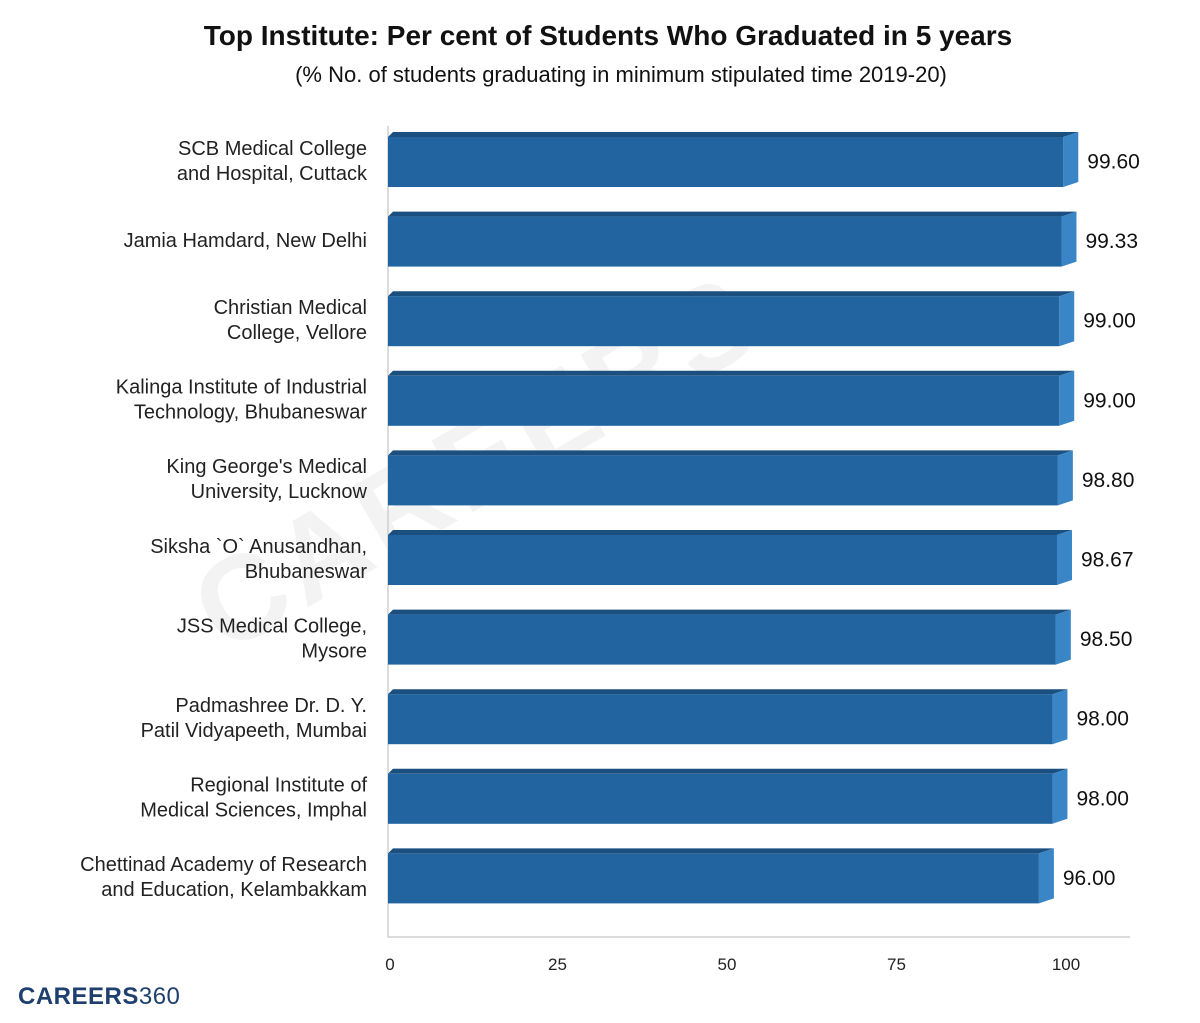 The height and width of the screenshot is (1023, 1200). I want to click on bar-value-label: 96.00, so click(1089, 878).